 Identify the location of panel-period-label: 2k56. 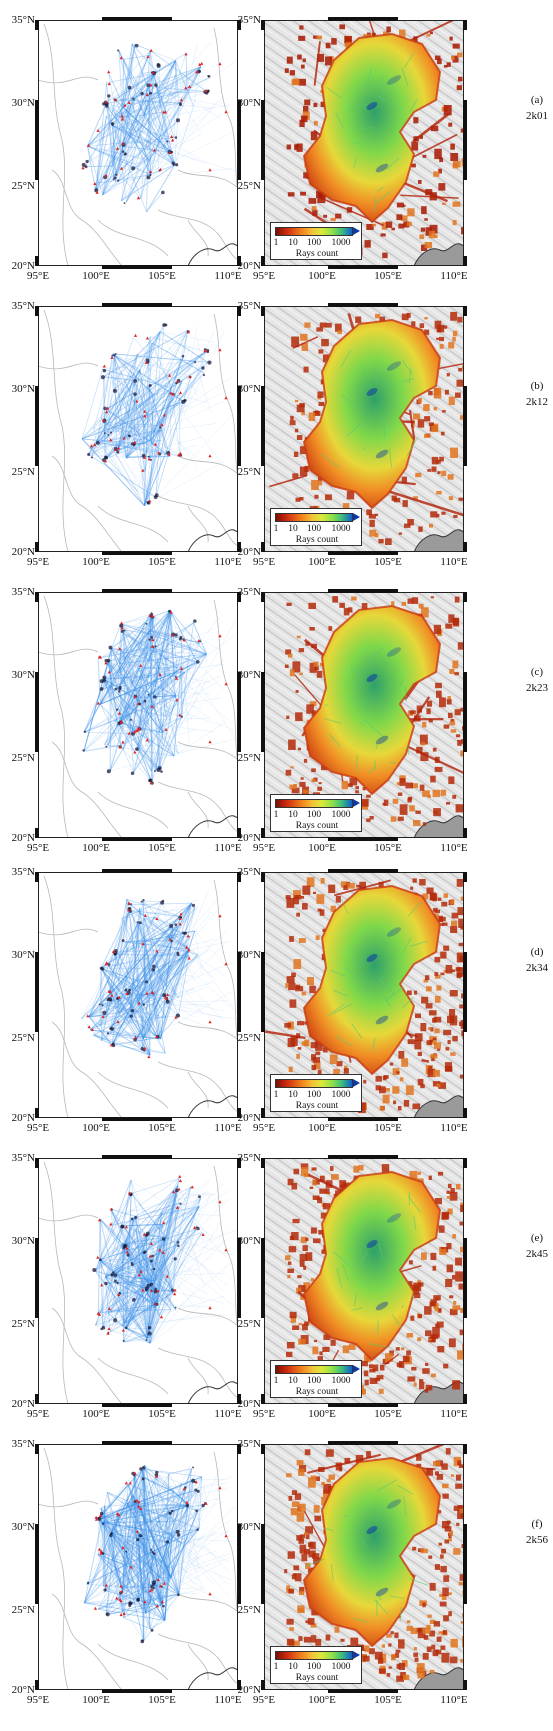
(537, 1540).